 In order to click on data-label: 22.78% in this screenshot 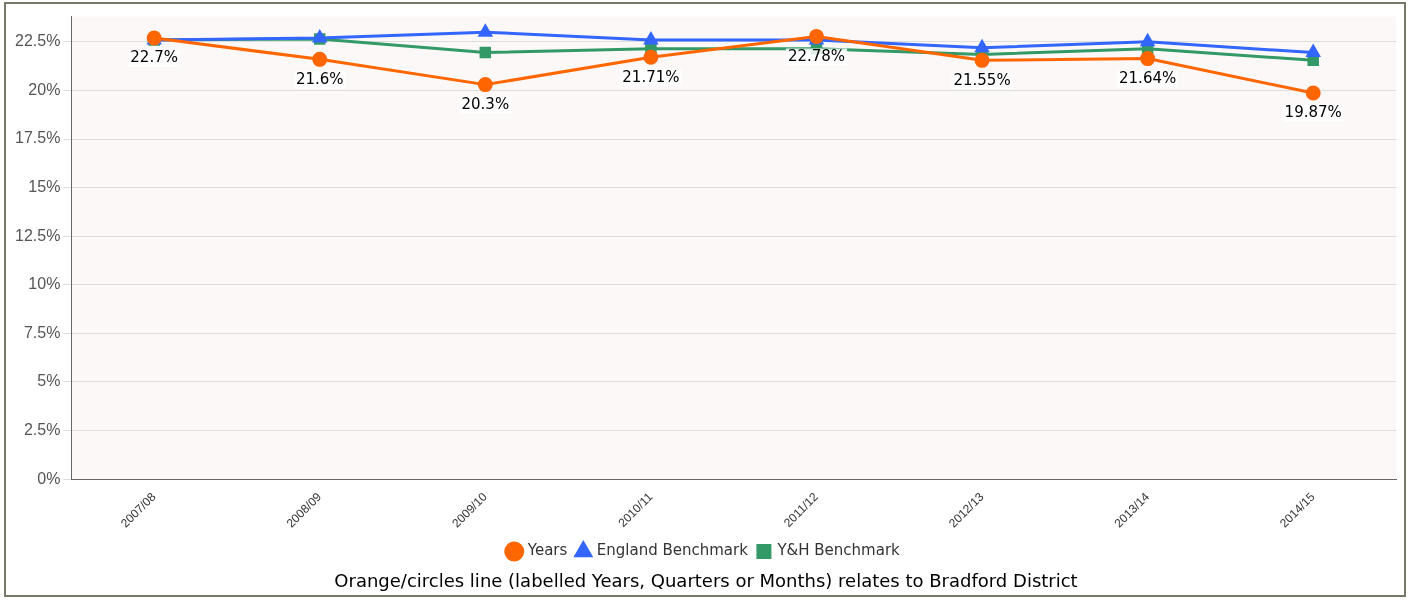, I will do `click(816, 55)`.